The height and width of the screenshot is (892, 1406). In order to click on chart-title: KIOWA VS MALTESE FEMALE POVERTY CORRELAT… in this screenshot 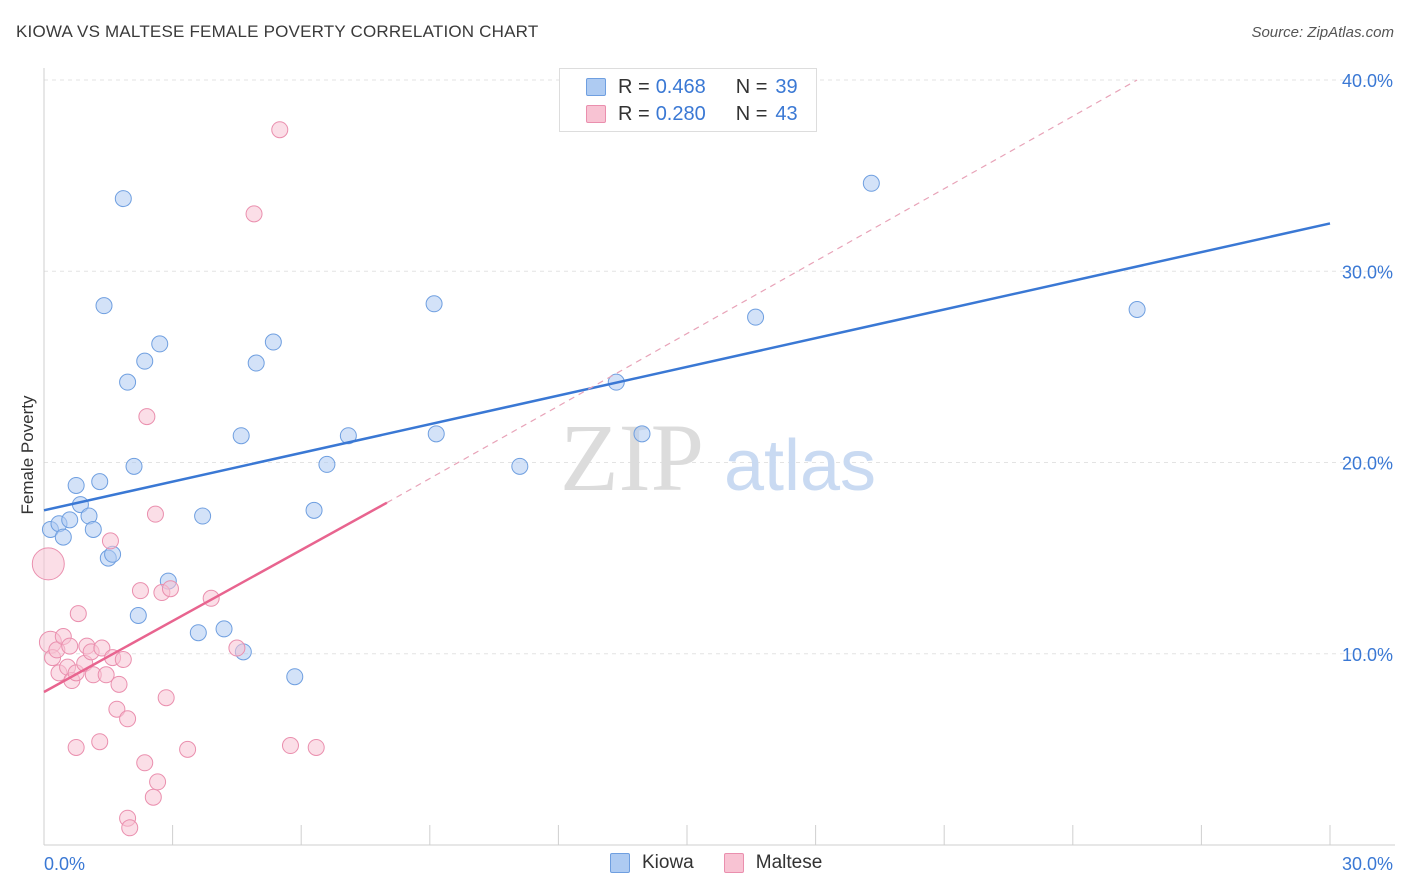, I will do `click(277, 31)`.